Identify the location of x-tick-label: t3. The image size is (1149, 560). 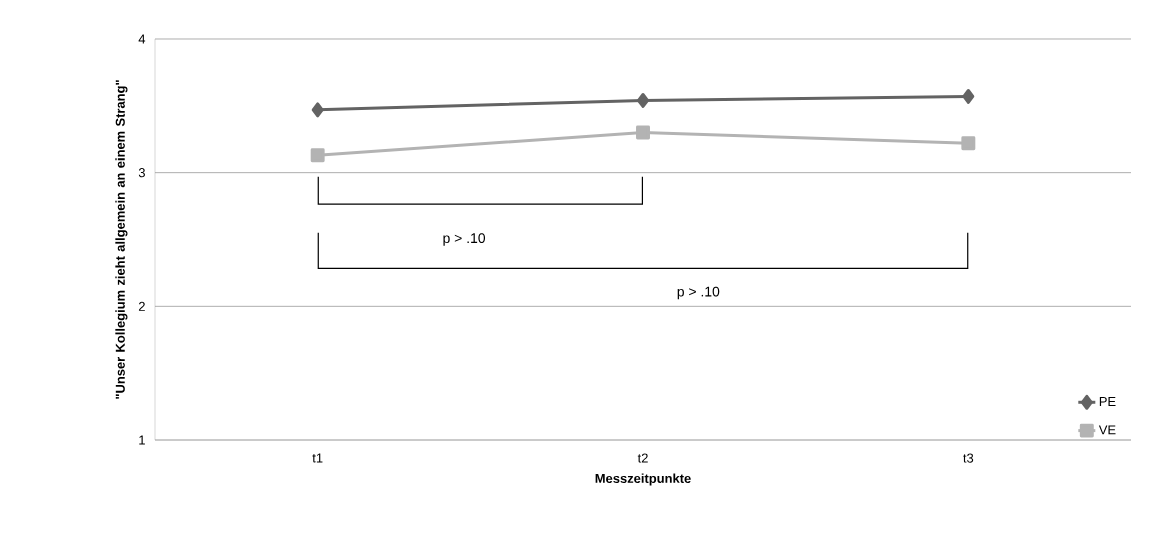
(968, 458).